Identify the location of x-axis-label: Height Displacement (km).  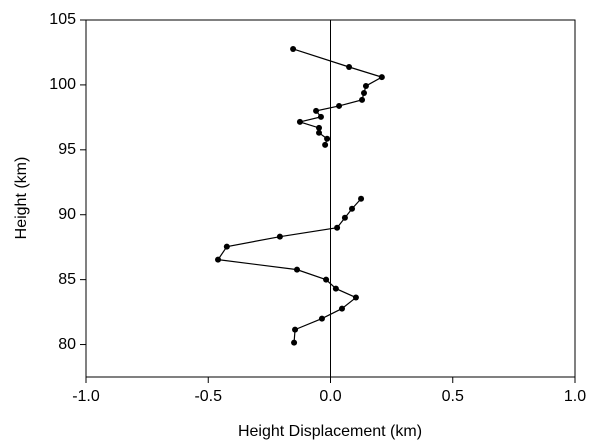
(330, 431).